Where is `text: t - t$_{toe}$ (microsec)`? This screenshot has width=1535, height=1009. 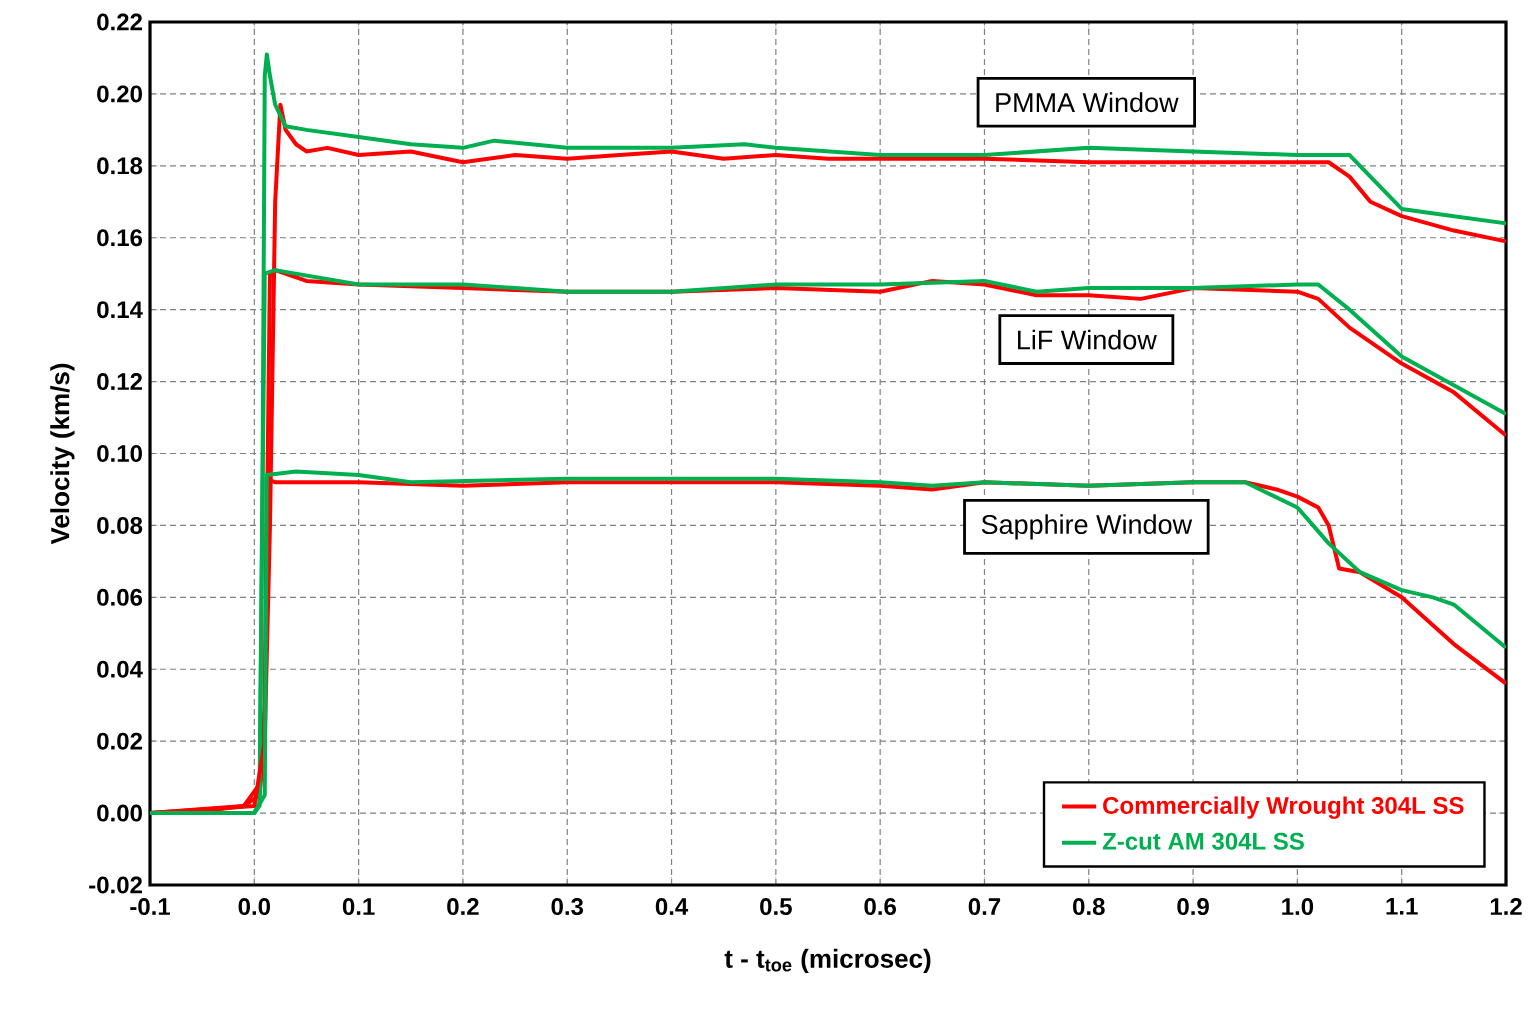 text: t - t$_{toe}$ (microsec) is located at coordinates (827, 961).